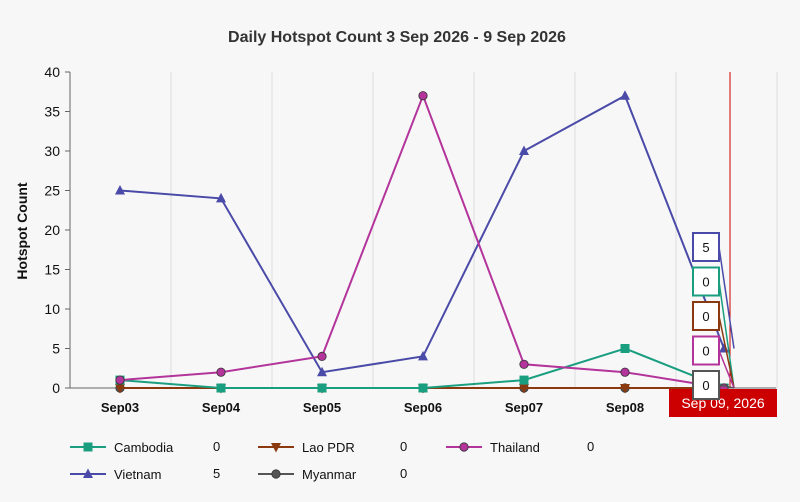 Image resolution: width=800 pixels, height=502 pixels. What do you see at coordinates (52, 191) in the screenshot?
I see `y-tick-label: 25` at bounding box center [52, 191].